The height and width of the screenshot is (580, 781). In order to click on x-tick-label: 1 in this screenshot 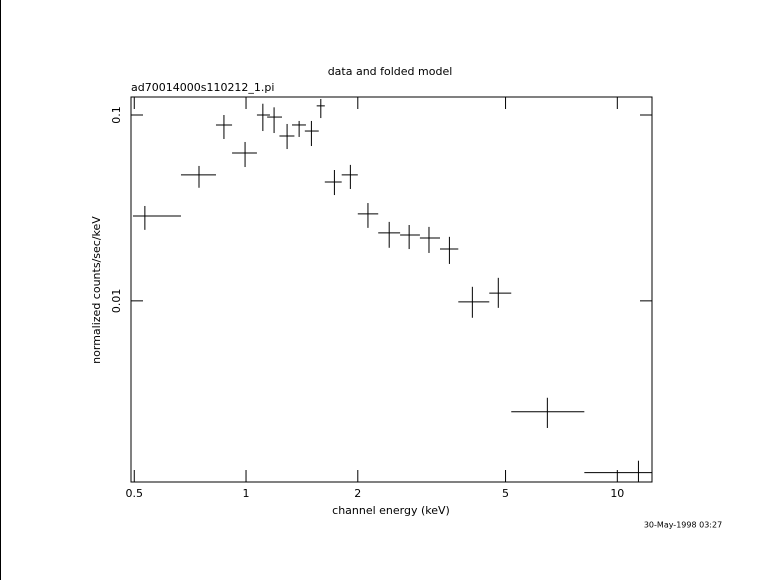, I will do `click(246, 493)`.